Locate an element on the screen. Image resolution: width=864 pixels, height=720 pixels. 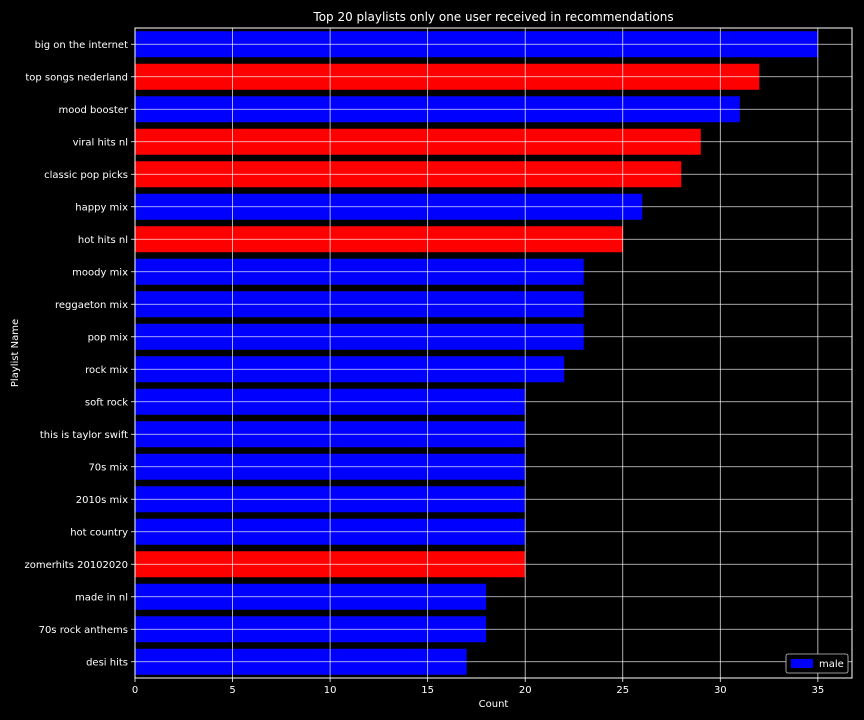
x-tick-label: 20 is located at coordinates (525, 690).